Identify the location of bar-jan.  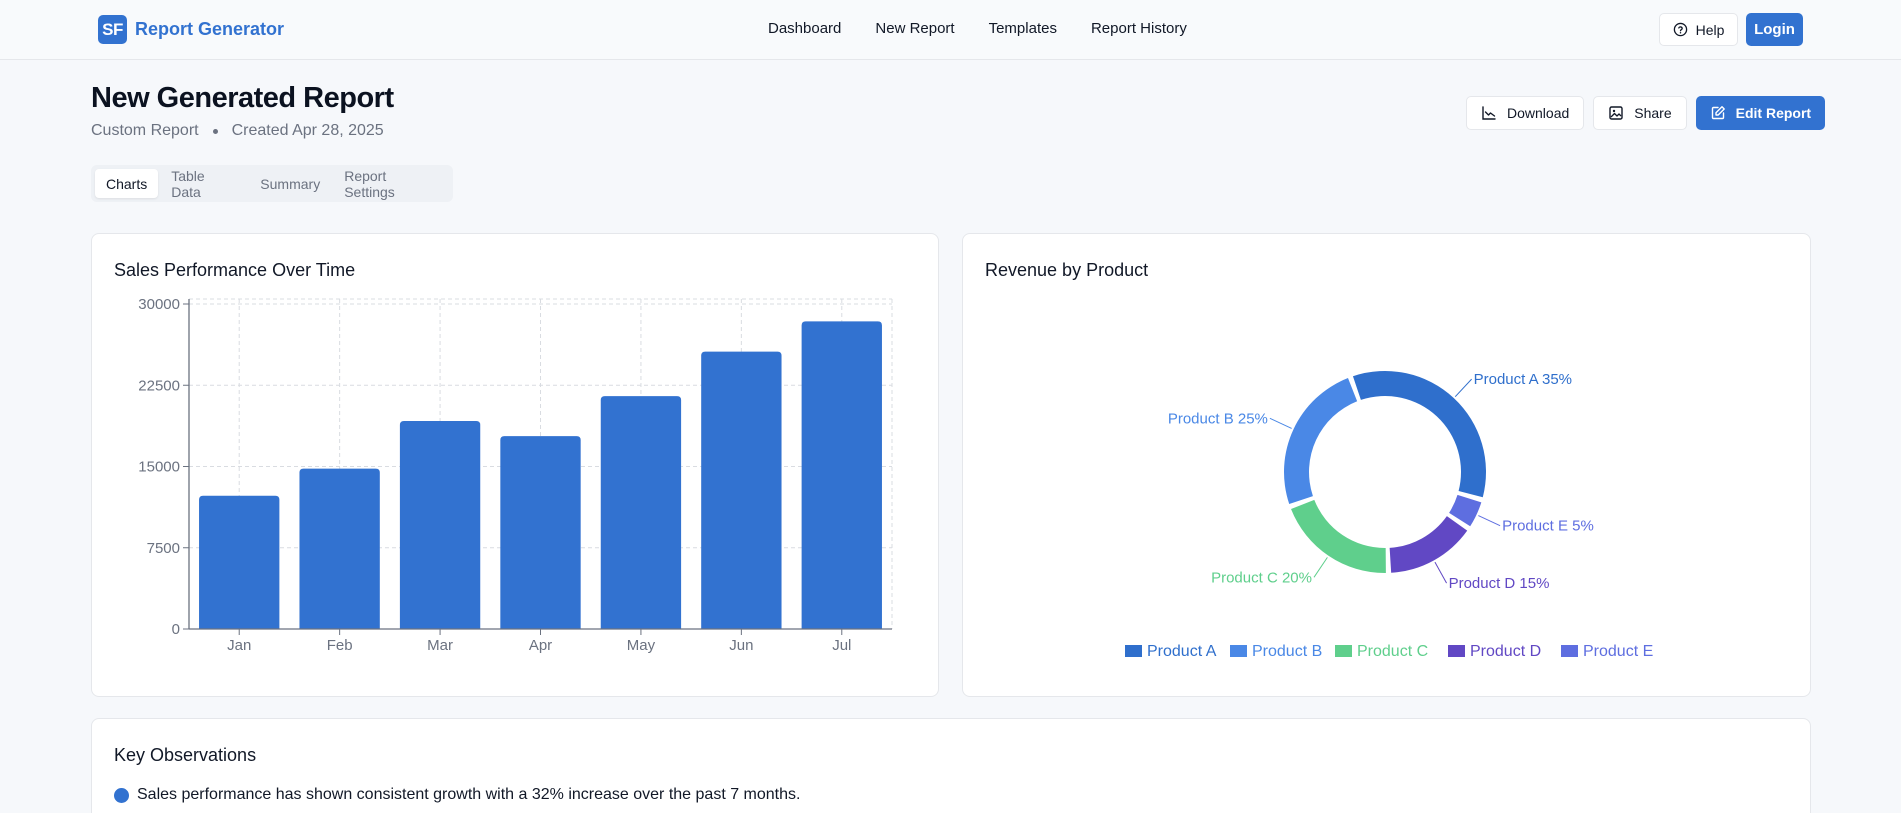
(239, 562).